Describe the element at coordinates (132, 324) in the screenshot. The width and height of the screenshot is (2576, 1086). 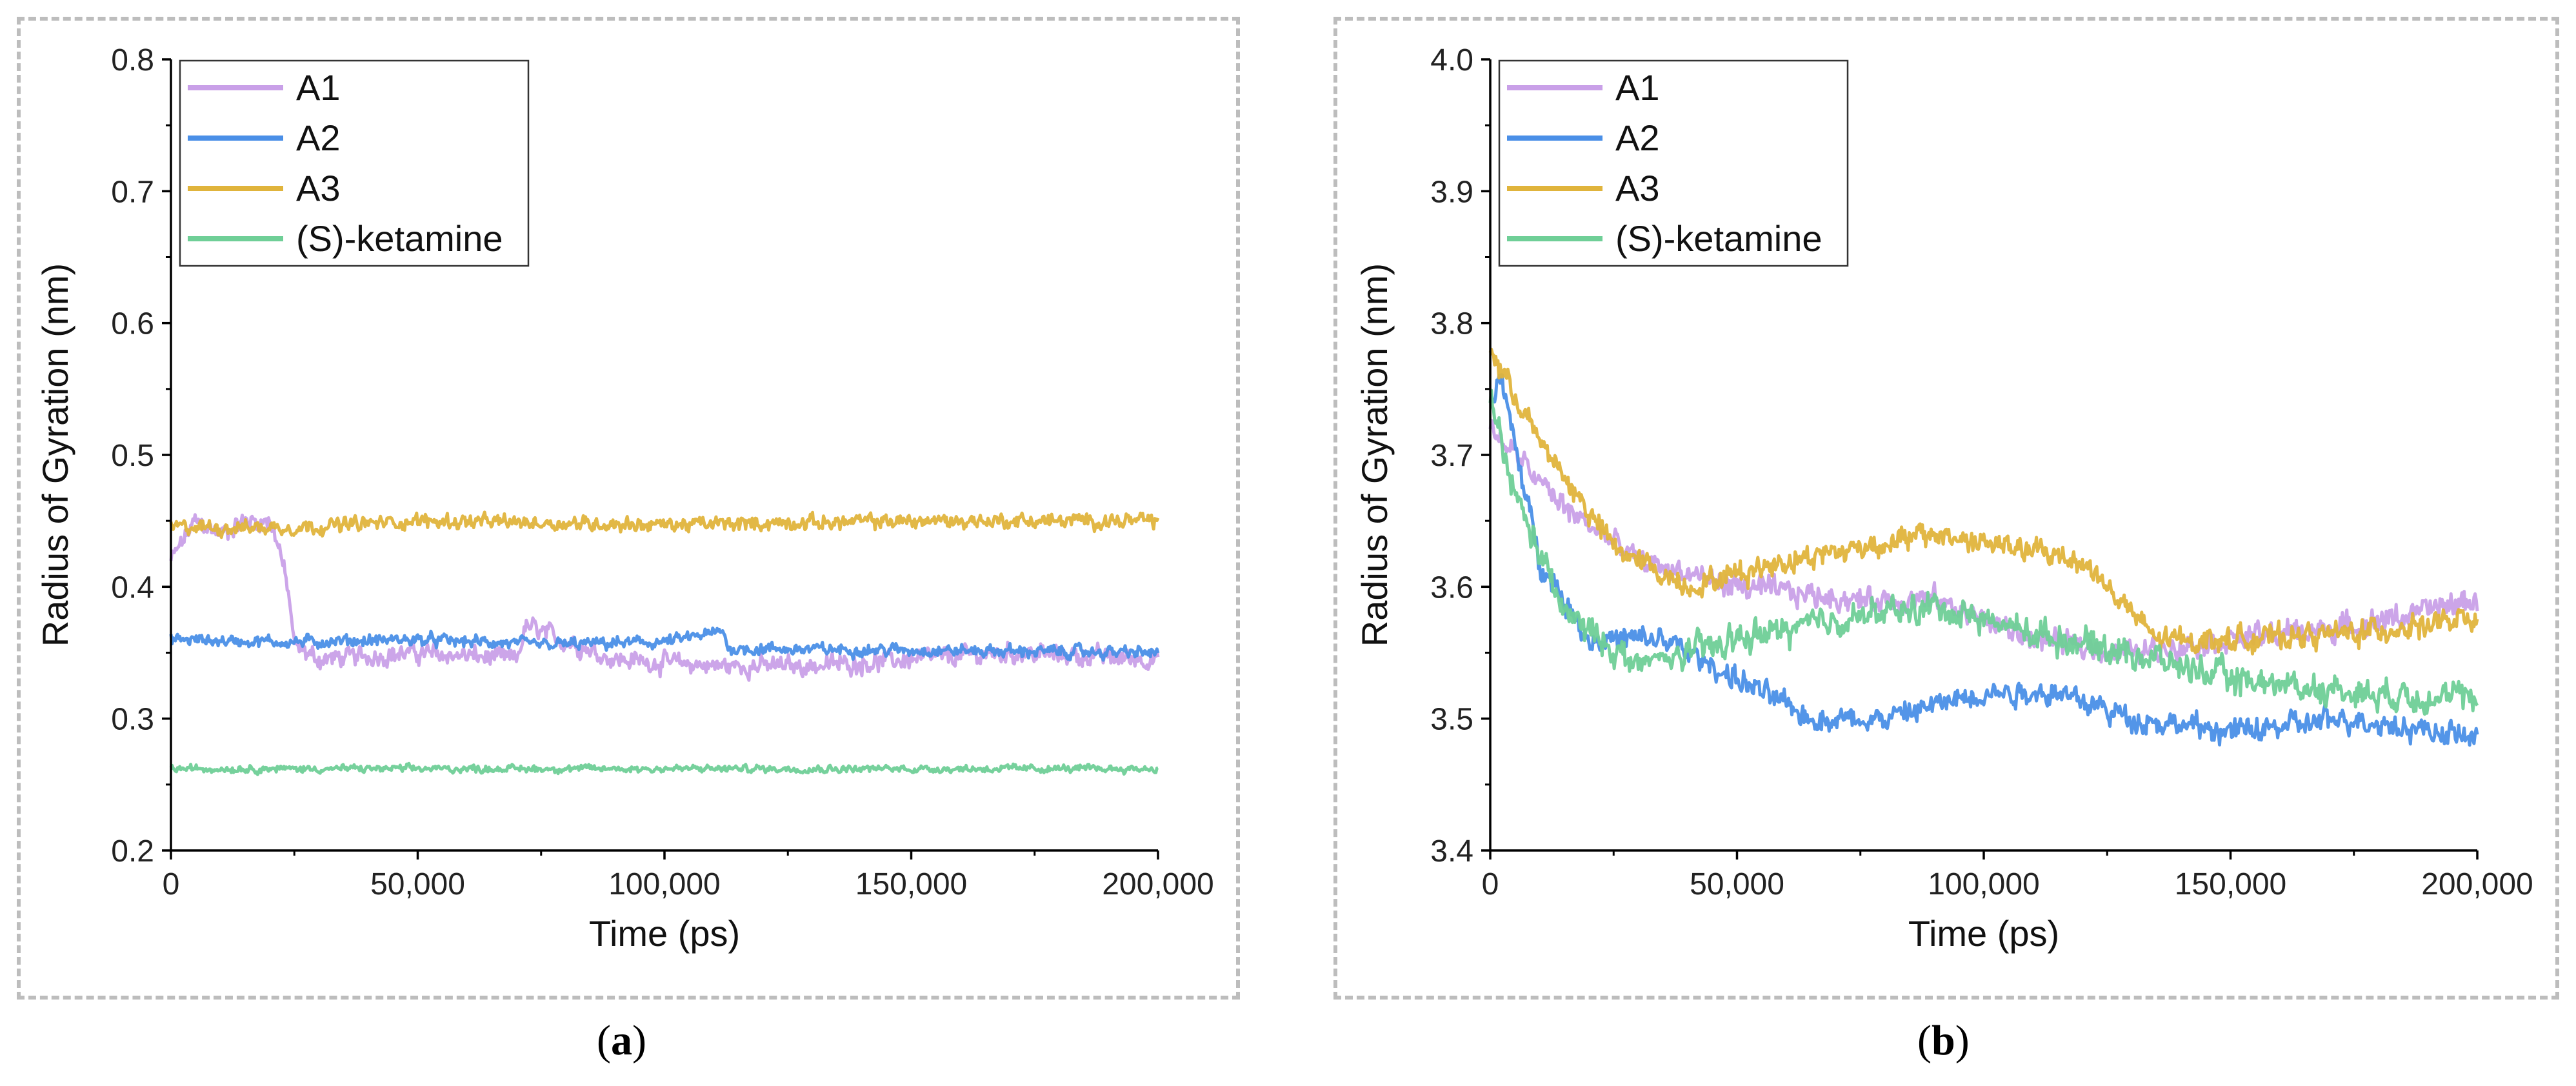
I see `y-tick-label-a: 0.6` at that location.